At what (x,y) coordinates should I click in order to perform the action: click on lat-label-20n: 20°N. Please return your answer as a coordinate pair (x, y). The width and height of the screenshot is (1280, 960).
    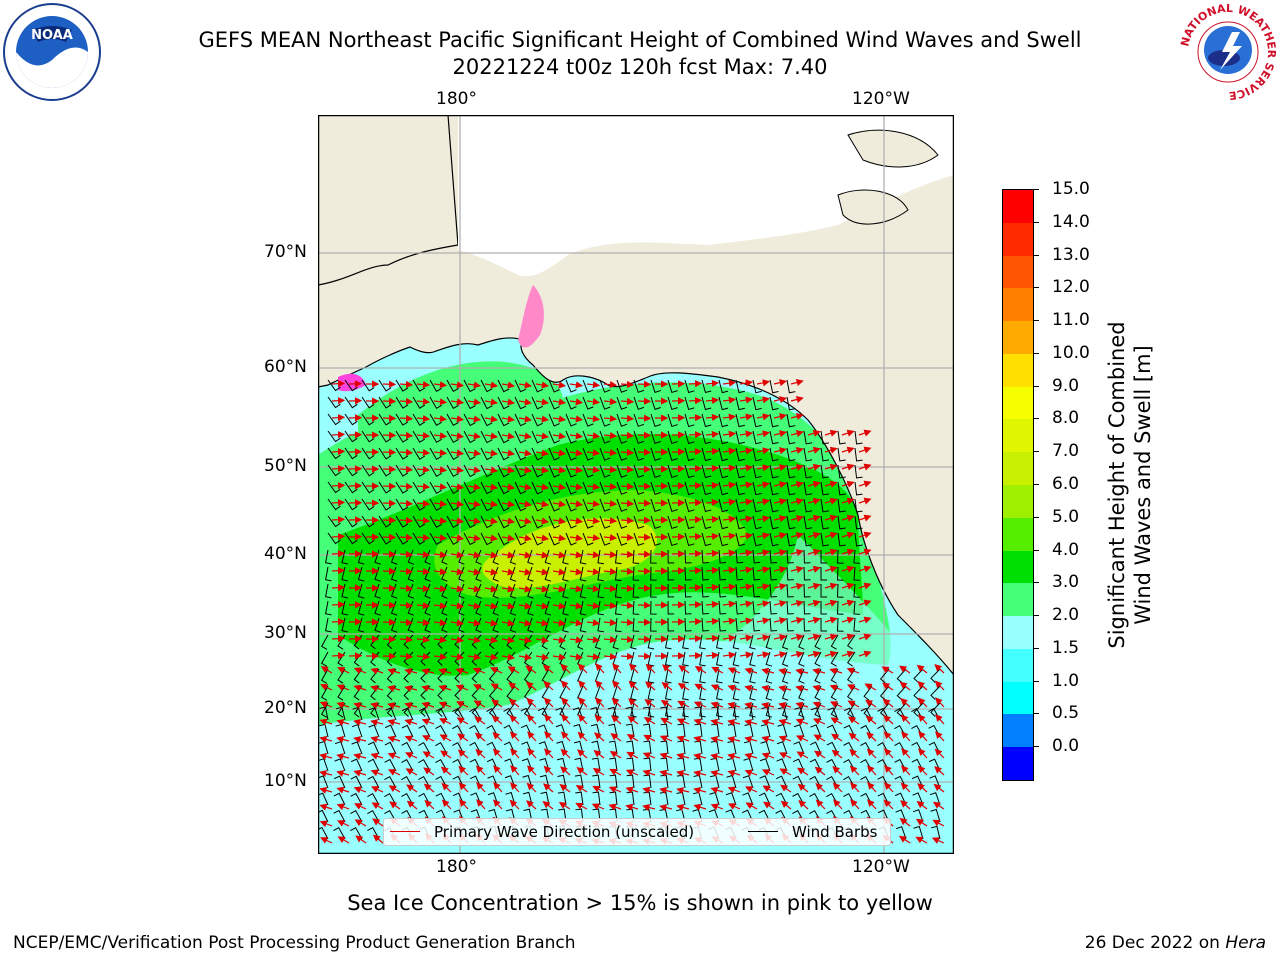
    Looking at the image, I should click on (285, 708).